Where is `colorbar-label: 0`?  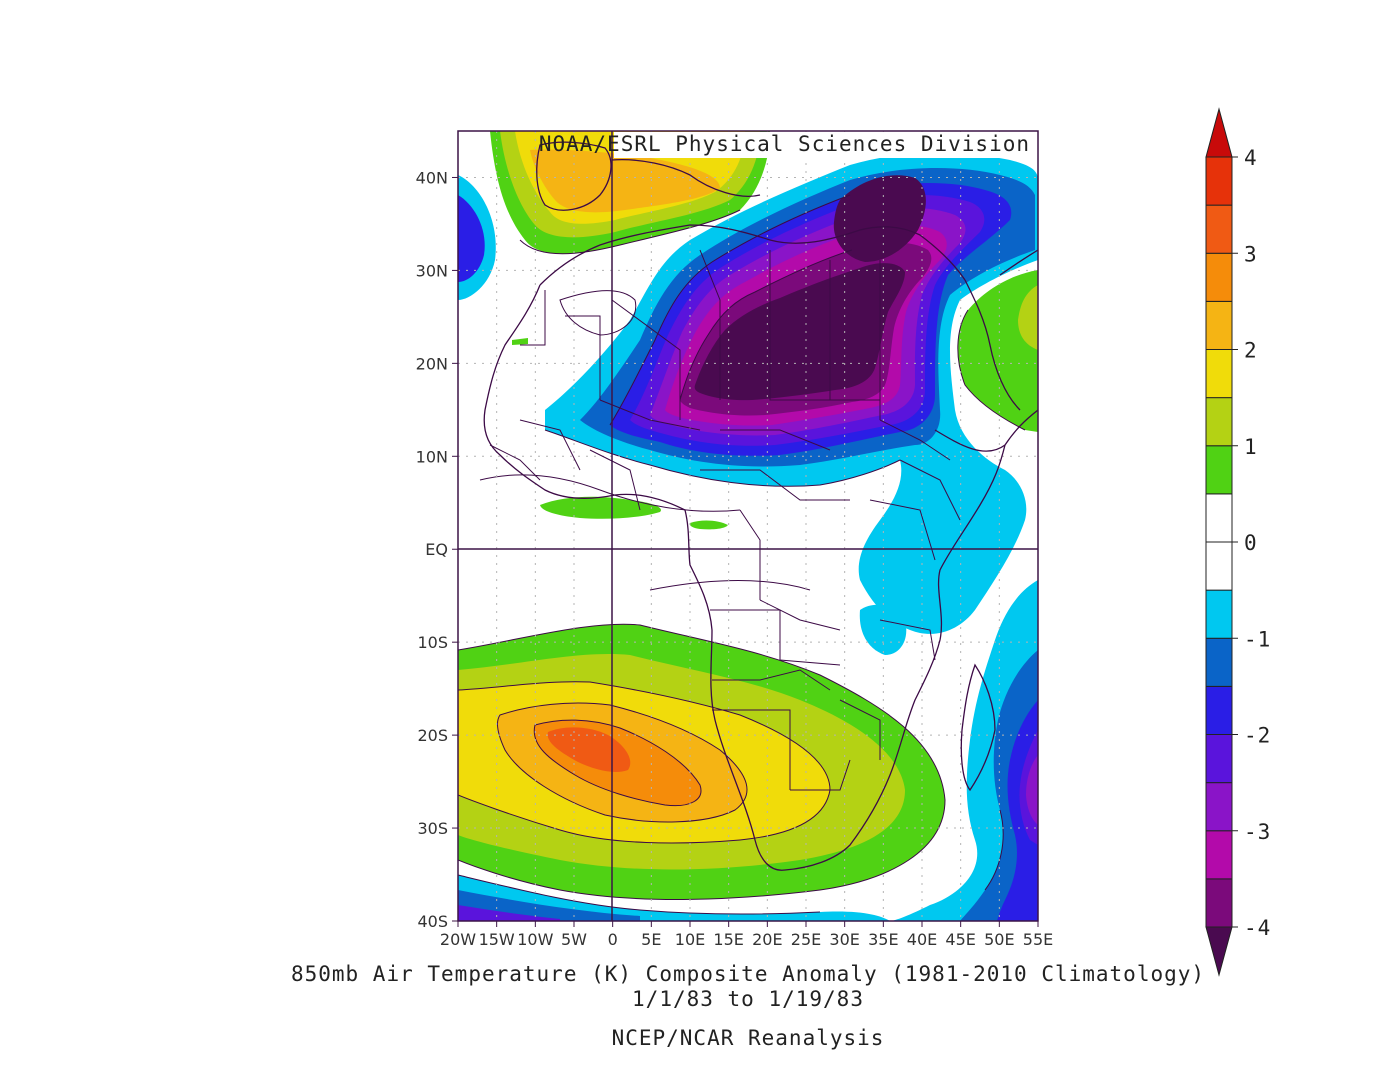 colorbar-label: 0 is located at coordinates (1251, 543).